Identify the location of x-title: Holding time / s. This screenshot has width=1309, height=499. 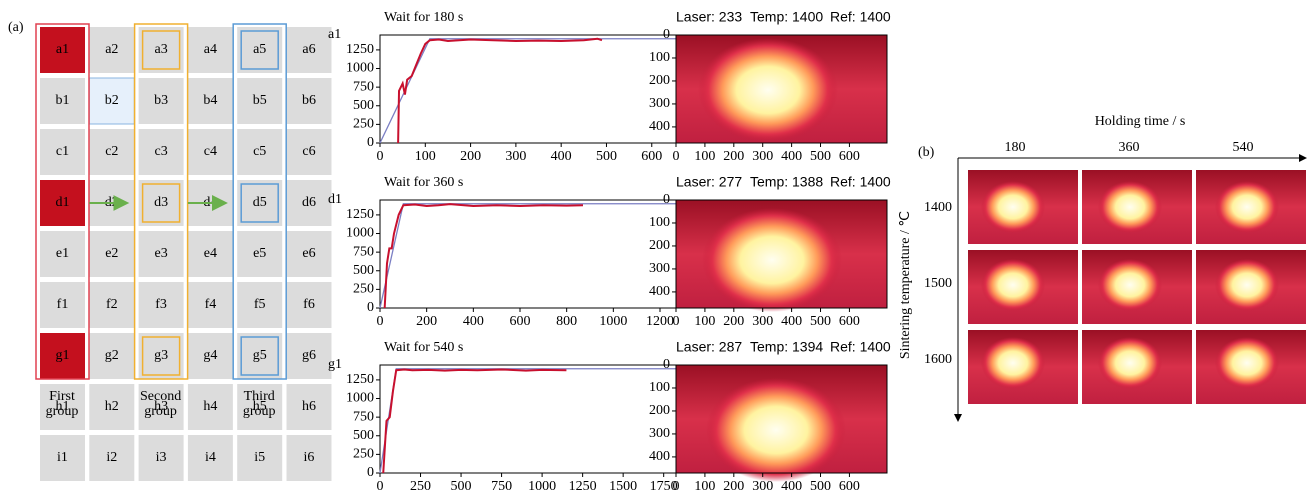
(1140, 121).